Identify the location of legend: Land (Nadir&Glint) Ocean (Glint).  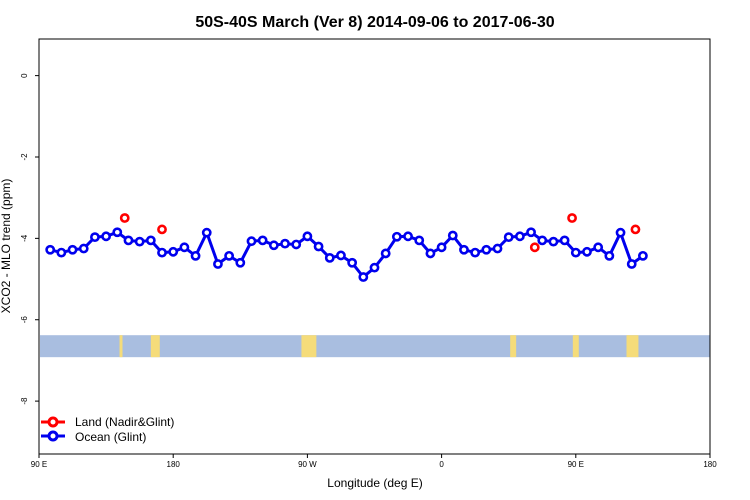
(107, 429).